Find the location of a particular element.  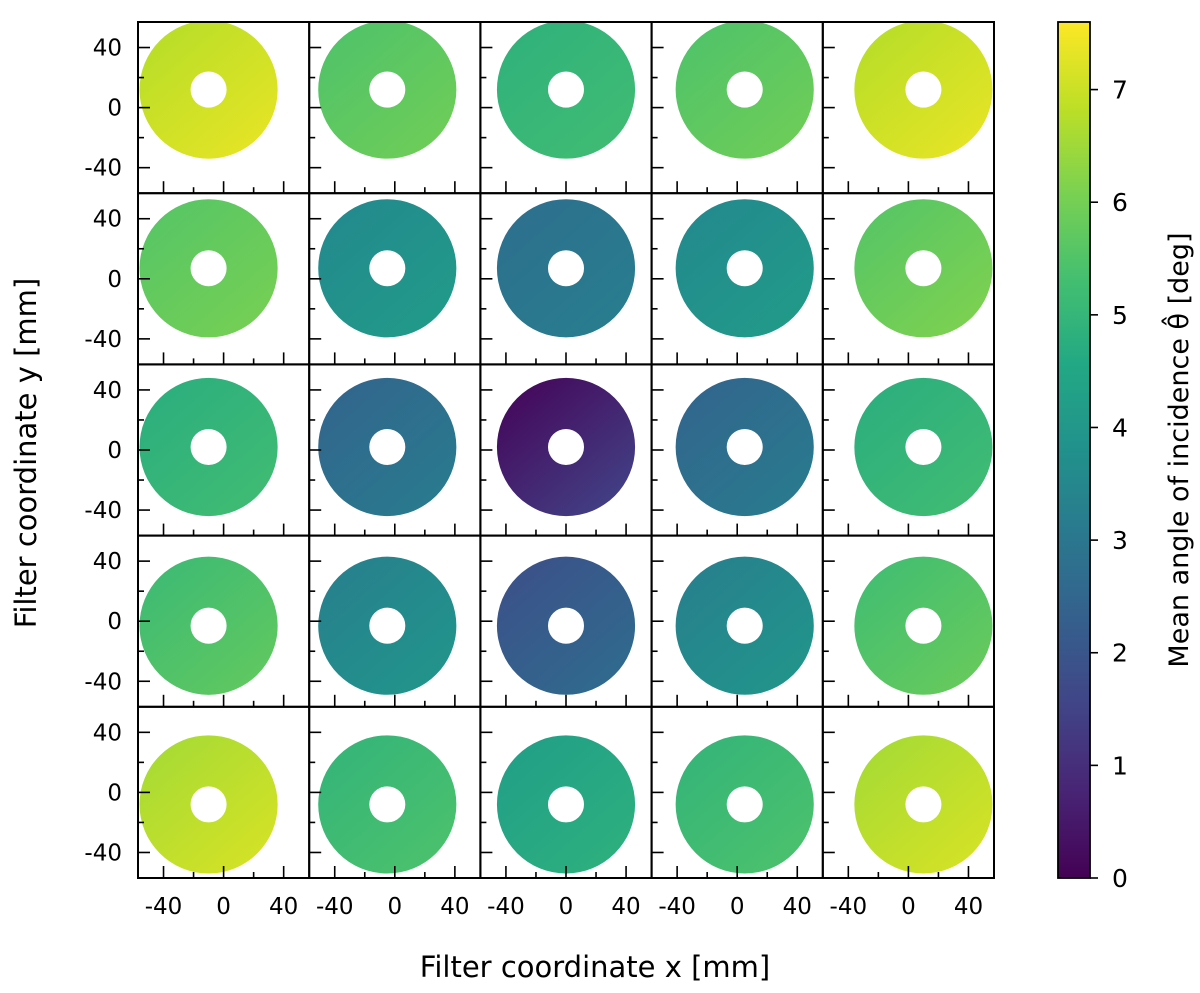

colorbar-tick-label: 1 is located at coordinates (1120, 765).